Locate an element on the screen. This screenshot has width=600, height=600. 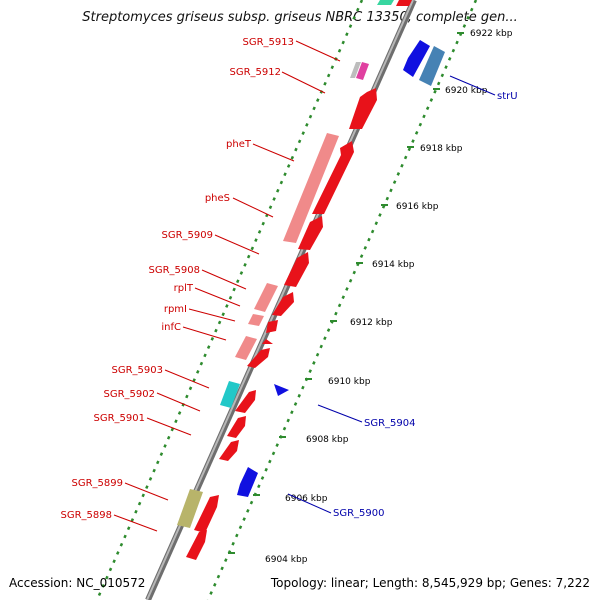
gene-label: pheS is located at coordinates (217, 198).